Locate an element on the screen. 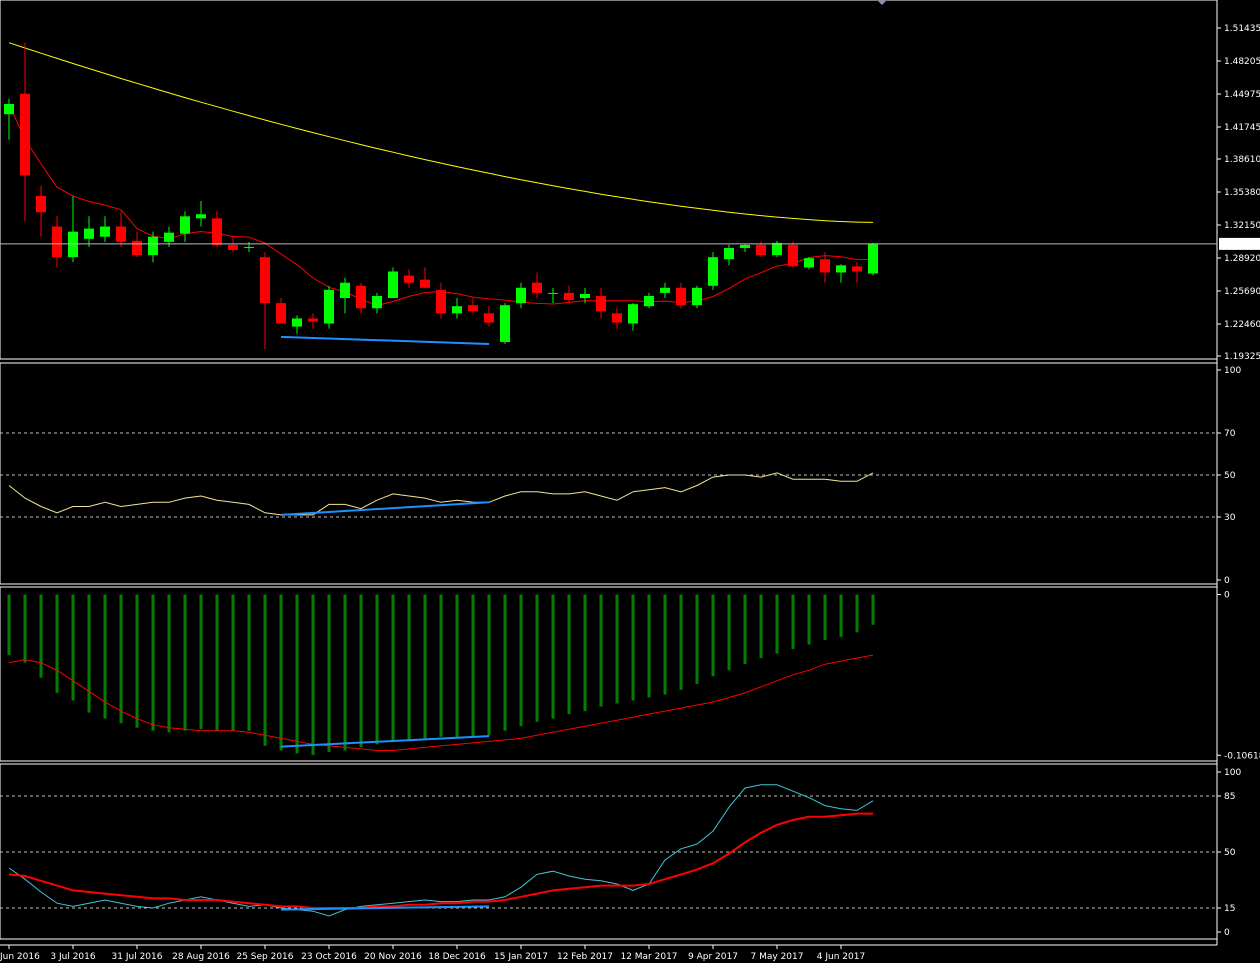 This screenshot has height=963, width=1260. price-tick-label: 1.32150 is located at coordinates (1242, 226).